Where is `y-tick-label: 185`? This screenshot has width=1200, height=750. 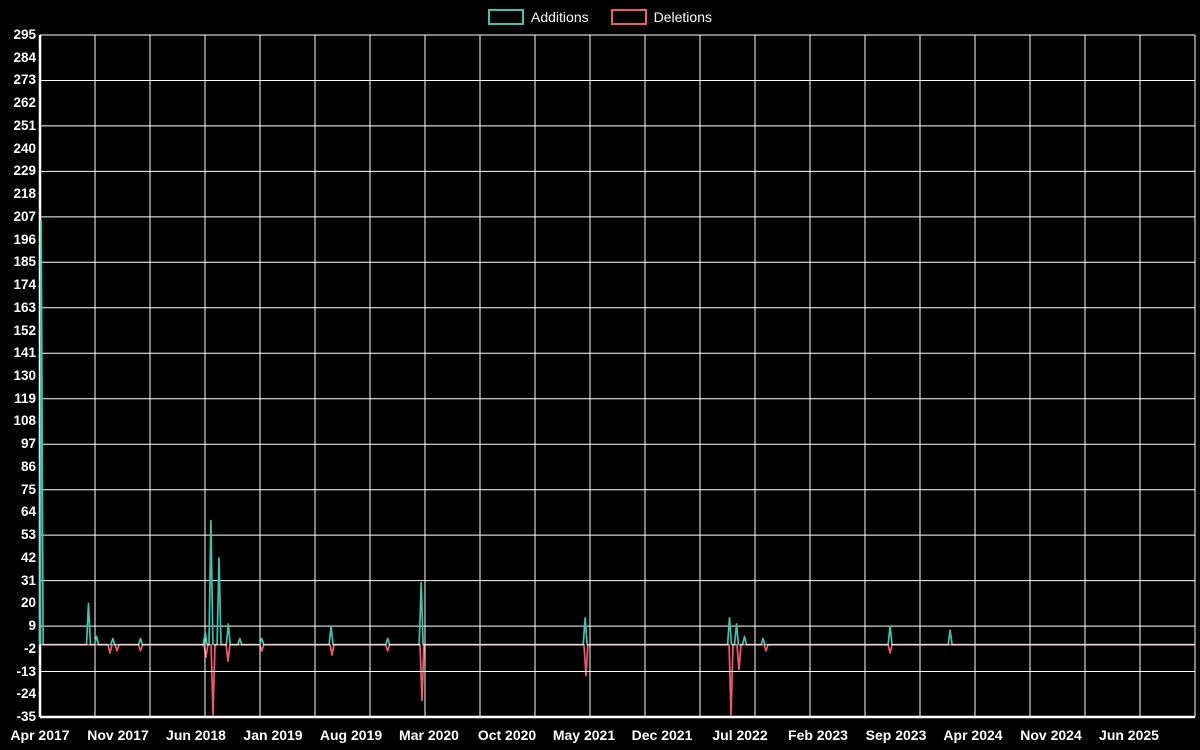
y-tick-label: 185 is located at coordinates (24, 261).